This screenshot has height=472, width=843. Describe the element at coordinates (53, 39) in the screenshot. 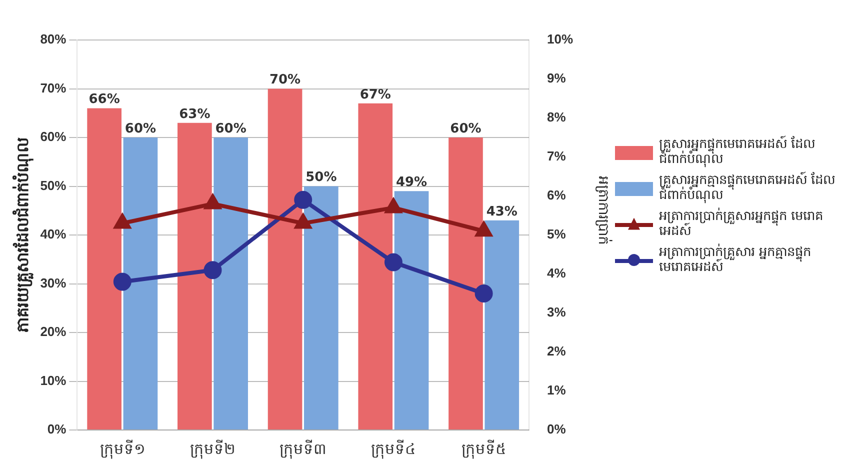

I see `y-tick-label: 80%` at that location.